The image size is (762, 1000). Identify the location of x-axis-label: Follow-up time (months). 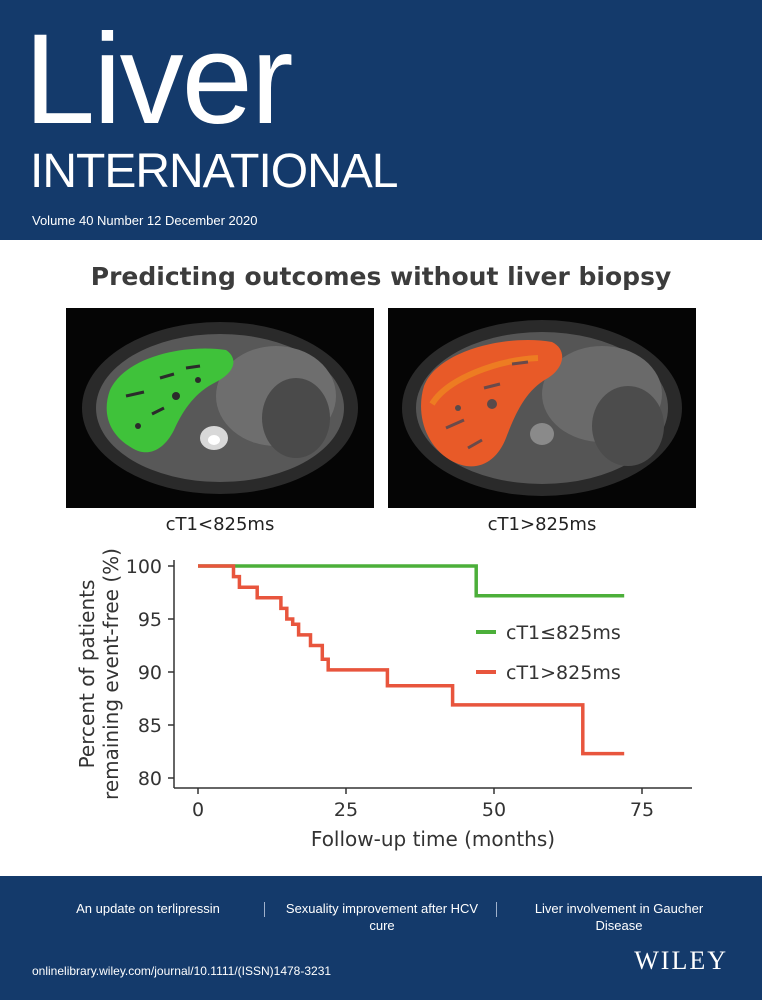
(433, 839).